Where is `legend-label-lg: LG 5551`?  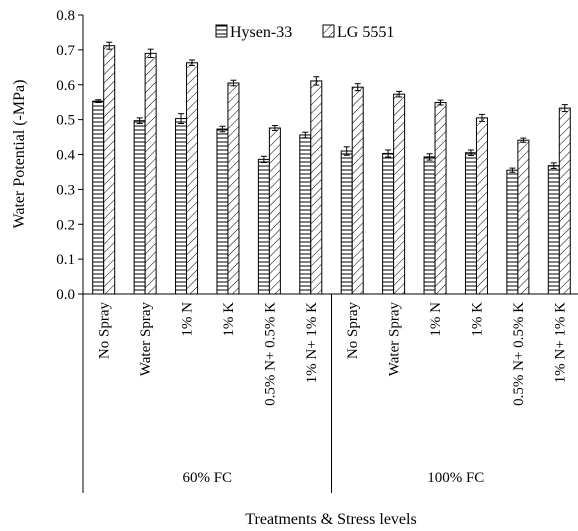
legend-label-lg: LG 5551 is located at coordinates (365, 32).